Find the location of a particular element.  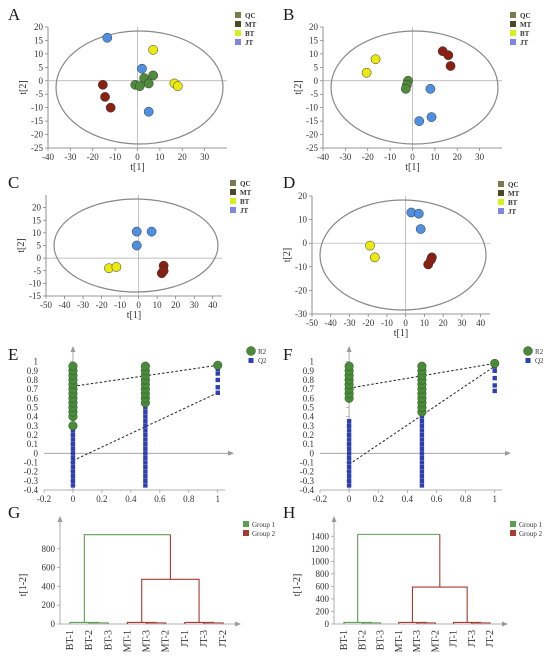

leaf-label: JT-2 is located at coordinates (223, 638).